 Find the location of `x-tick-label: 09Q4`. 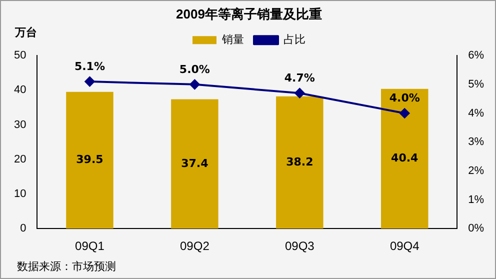

x-tick-label: 09Q4 is located at coordinates (405, 246).